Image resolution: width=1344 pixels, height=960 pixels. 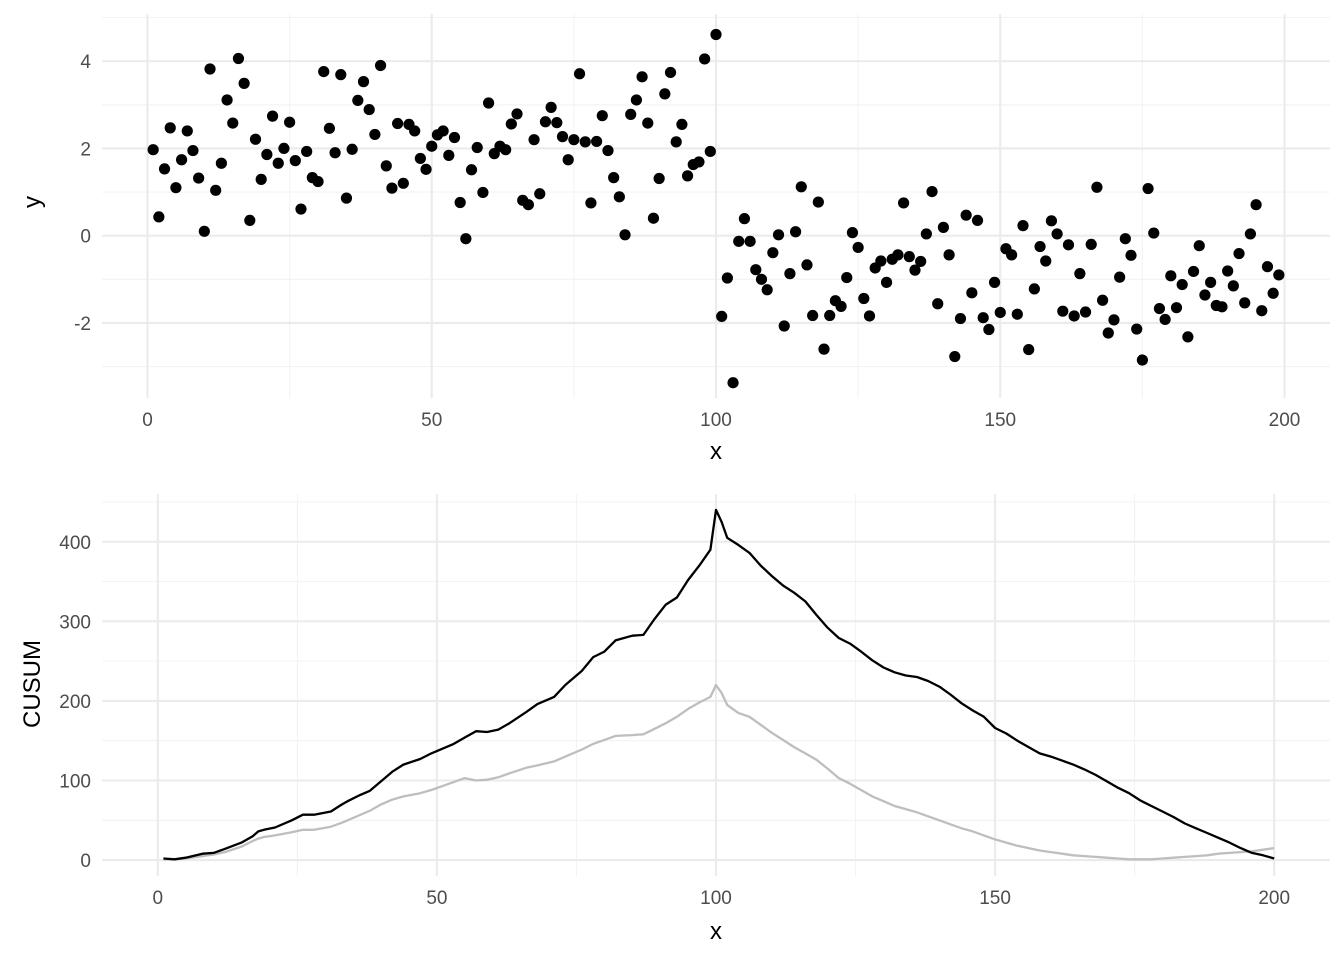 I want to click on scatter-x-tick-label: 0, so click(x=147, y=420).